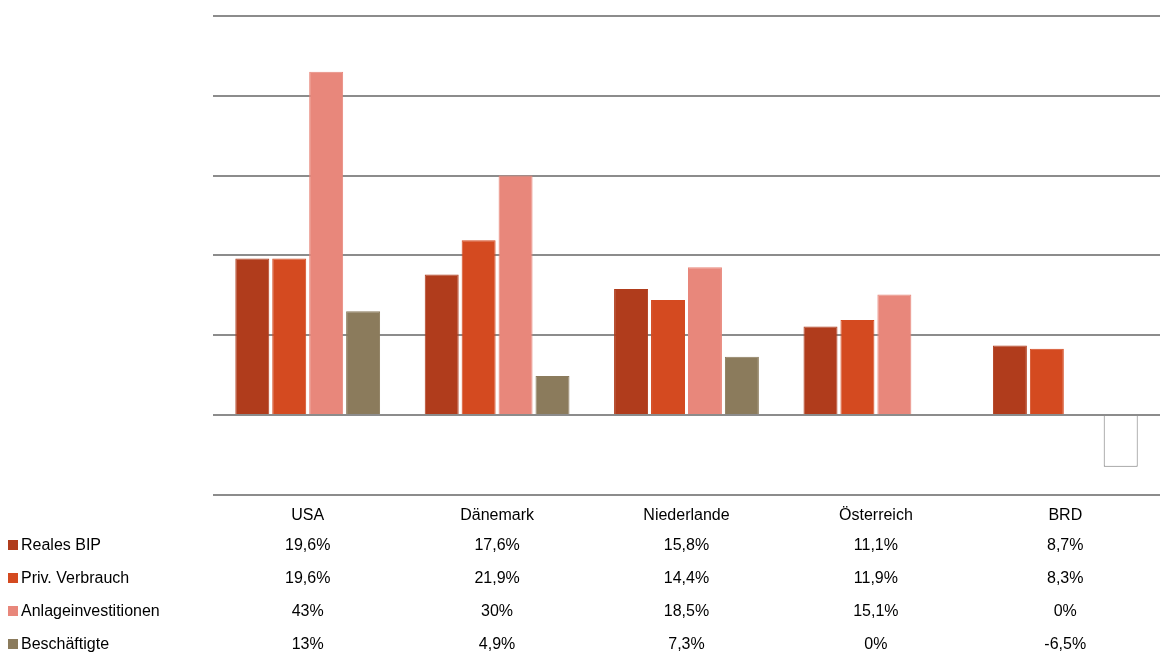 The width and height of the screenshot is (1160, 657). Describe the element at coordinates (876, 610) in the screenshot. I see `data-label: 15,1%` at that location.